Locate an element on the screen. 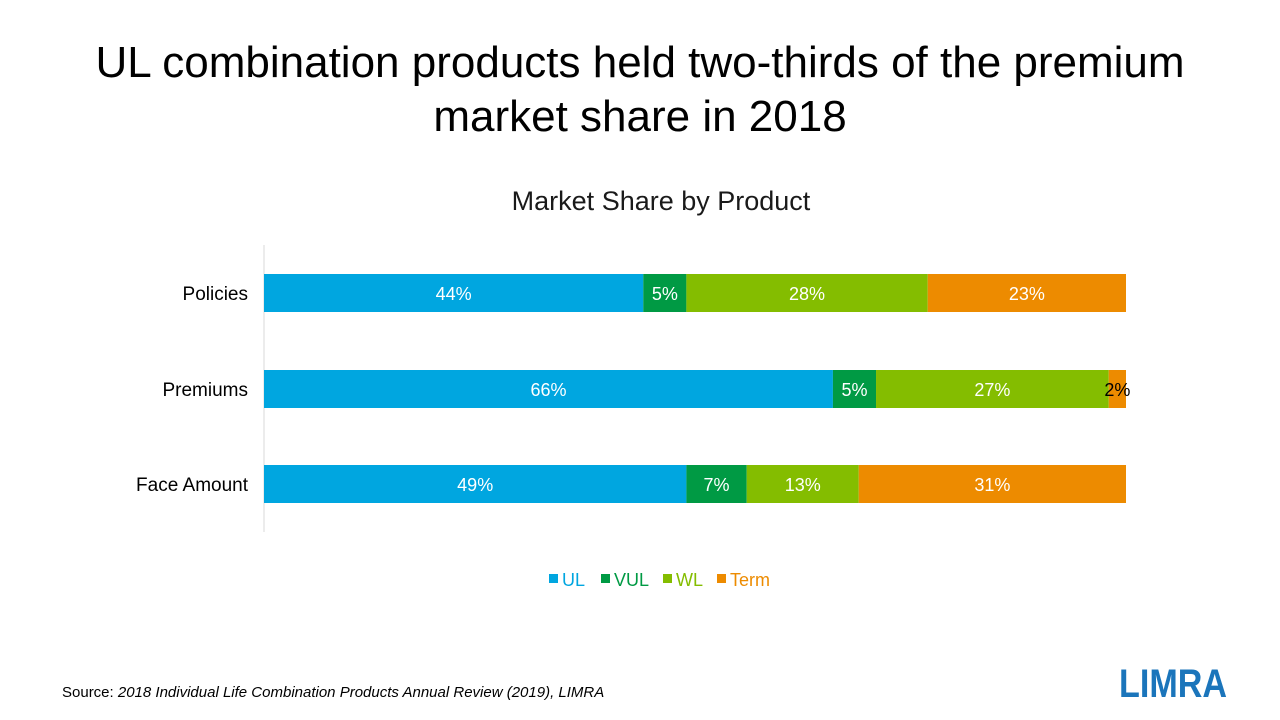  bar-vul-face-amount is located at coordinates (716, 484).